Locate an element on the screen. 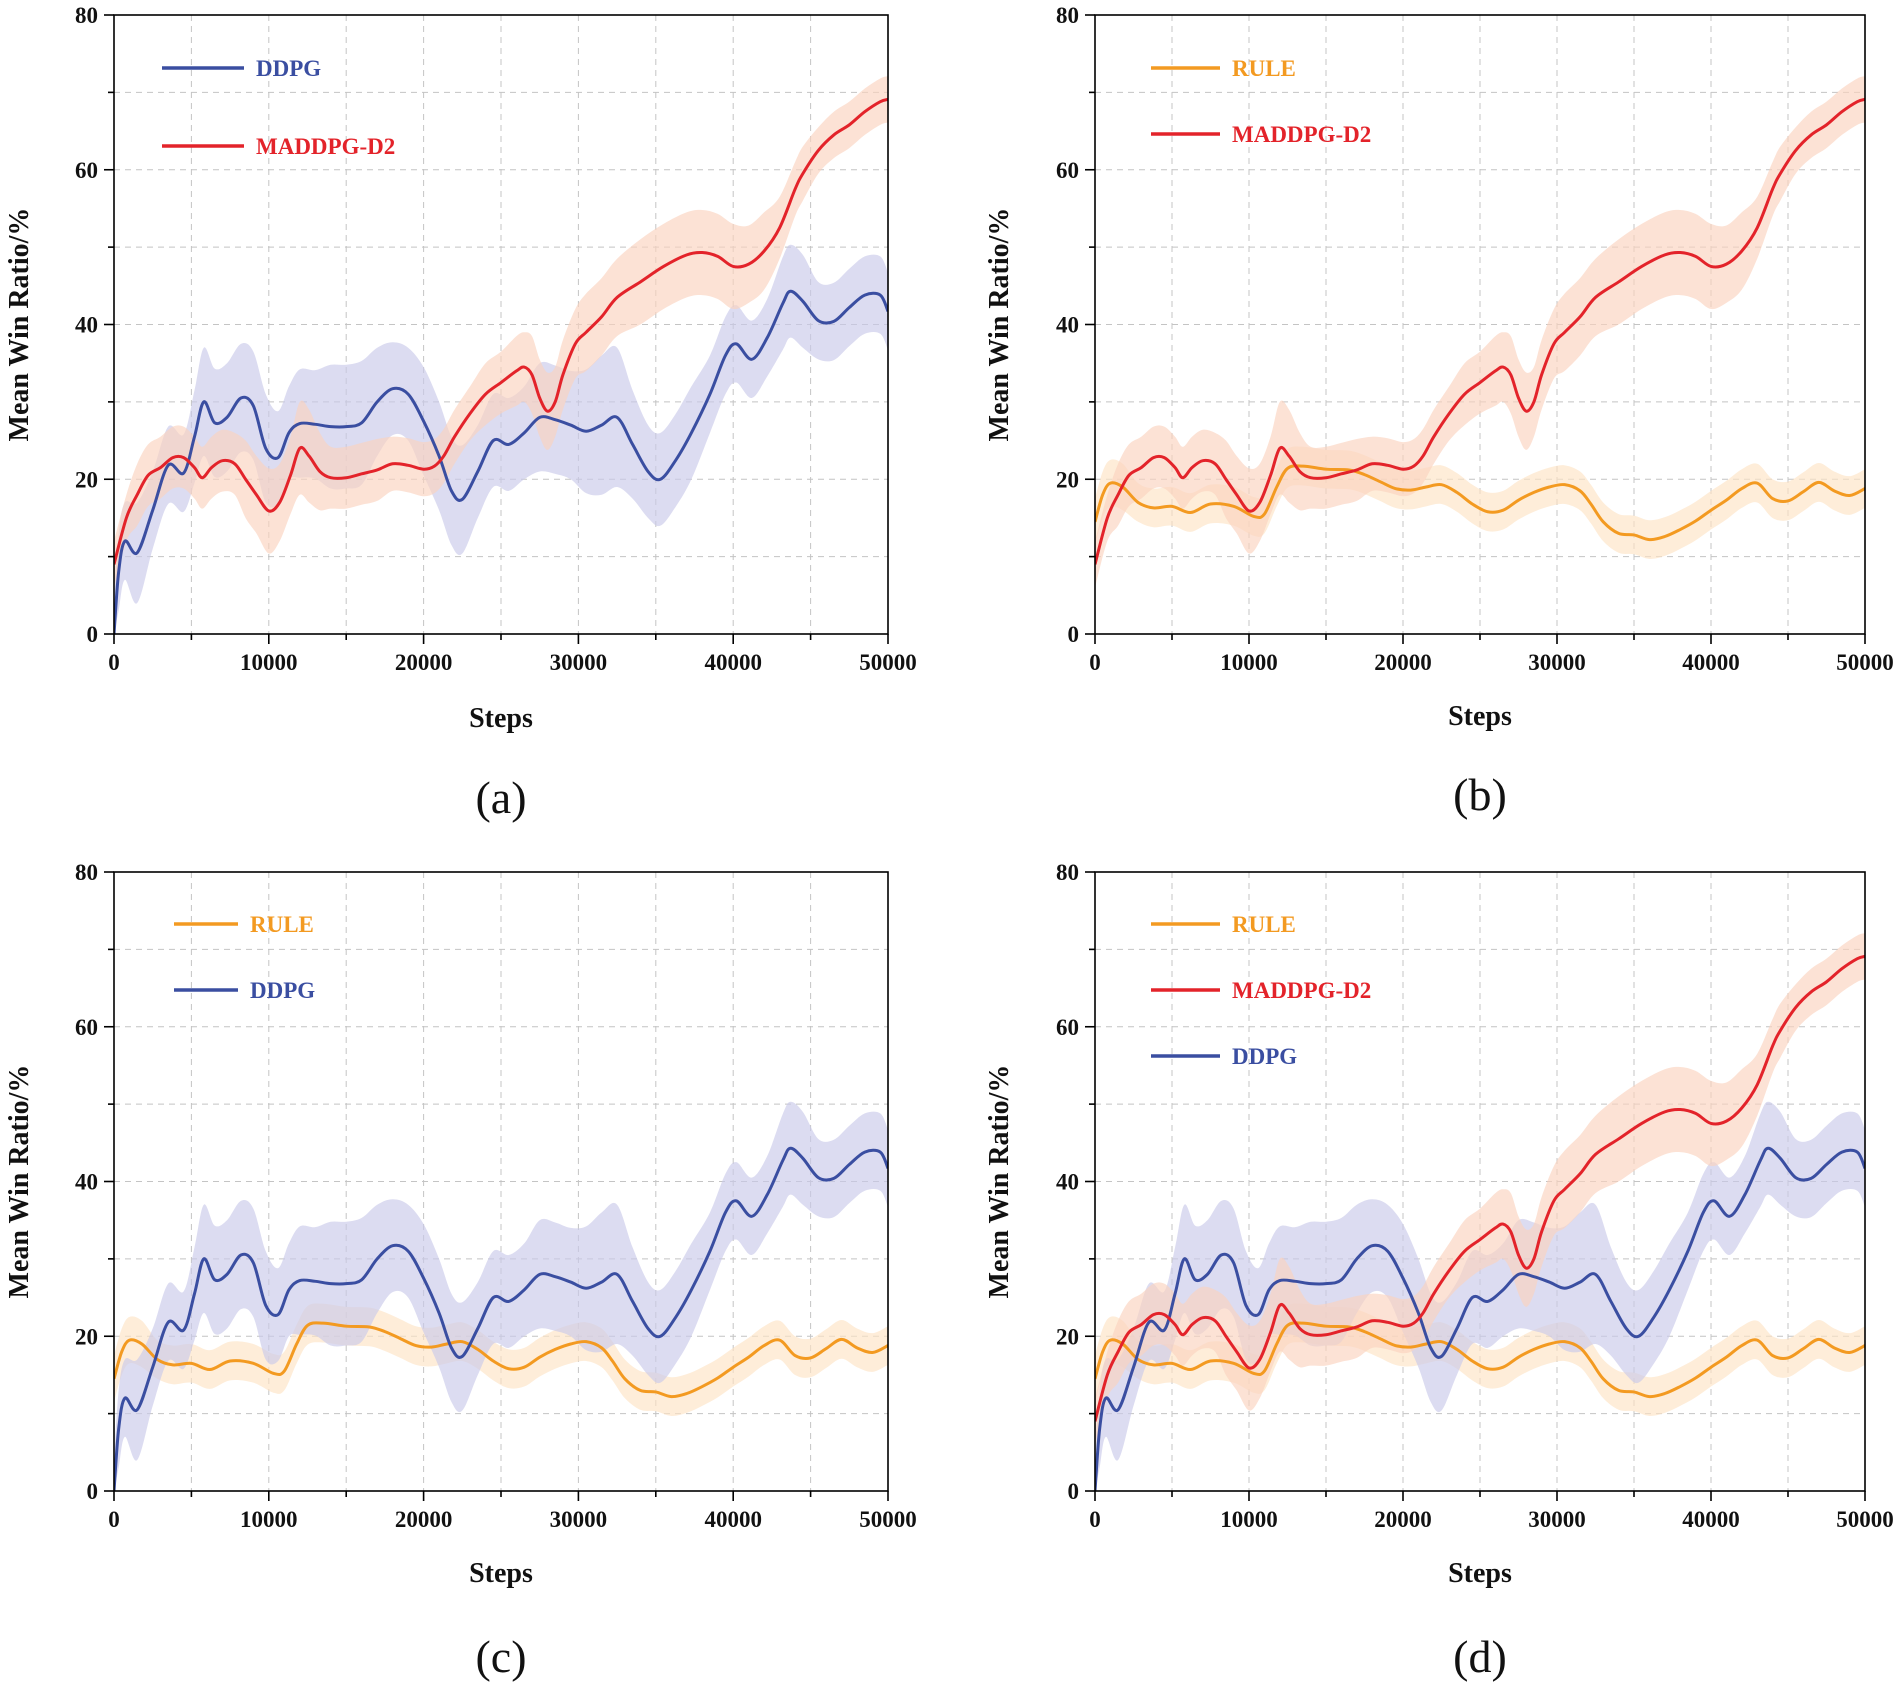 Image resolution: width=1900 pixels, height=1695 pixels. panel-label: (c) is located at coordinates (500, 1656).